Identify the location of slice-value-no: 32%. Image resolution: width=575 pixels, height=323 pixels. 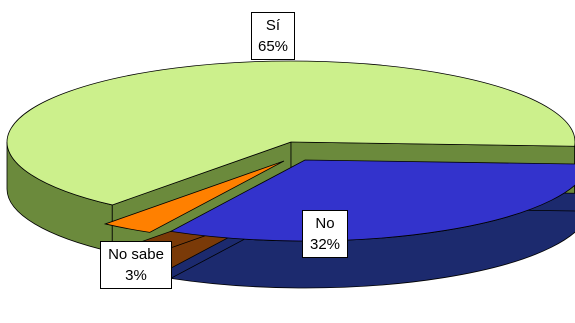
(325, 244).